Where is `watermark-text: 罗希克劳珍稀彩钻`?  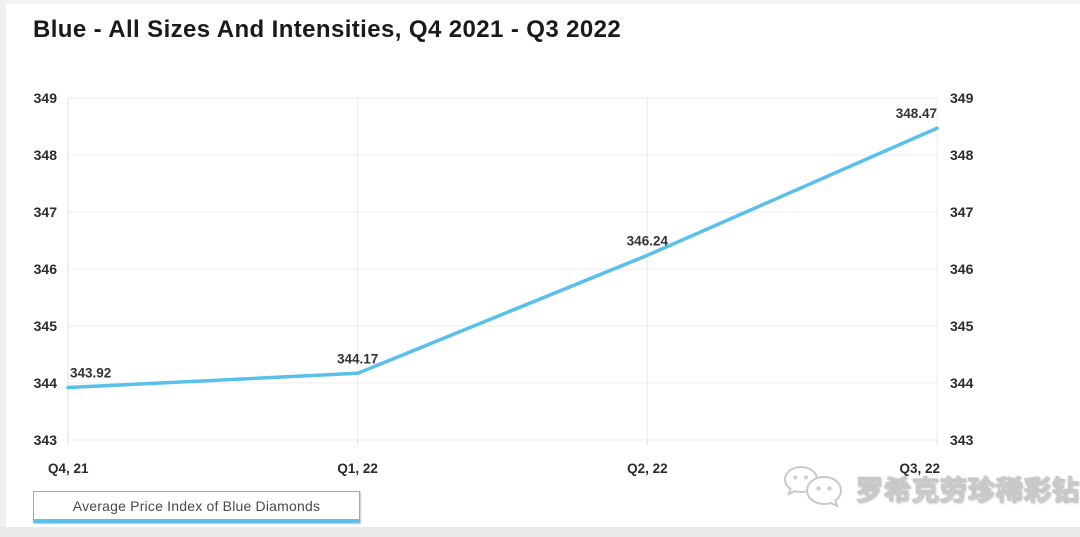 watermark-text: 罗希克劳珍稀彩钻 is located at coordinates (968, 490).